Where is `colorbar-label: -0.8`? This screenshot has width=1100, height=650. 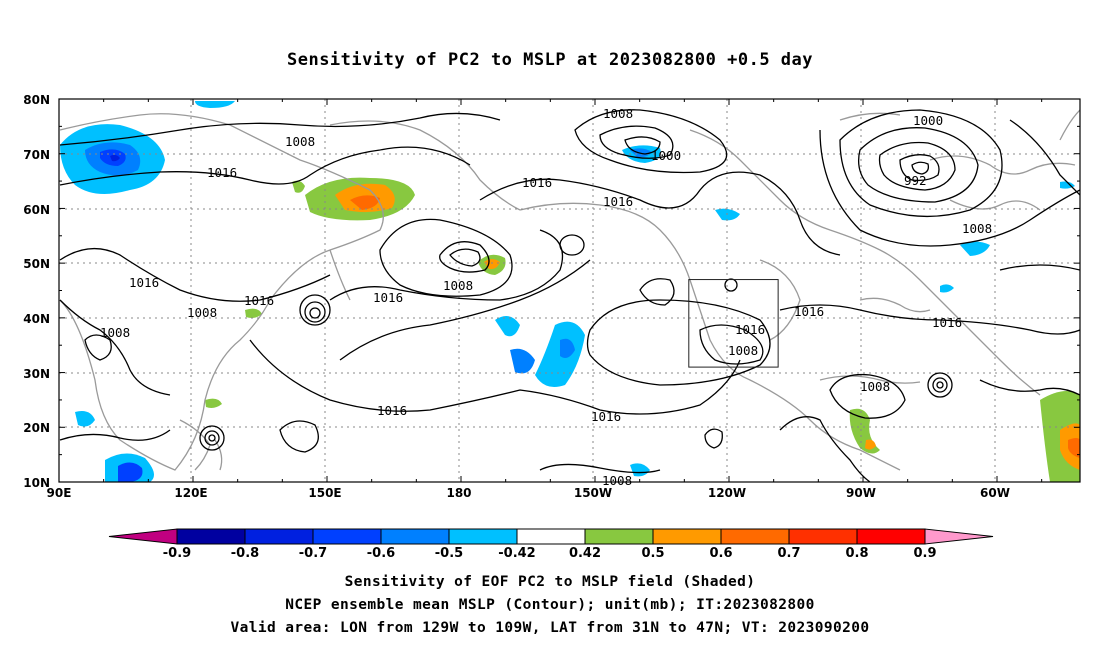
colorbar-label: -0.8 is located at coordinates (245, 553).